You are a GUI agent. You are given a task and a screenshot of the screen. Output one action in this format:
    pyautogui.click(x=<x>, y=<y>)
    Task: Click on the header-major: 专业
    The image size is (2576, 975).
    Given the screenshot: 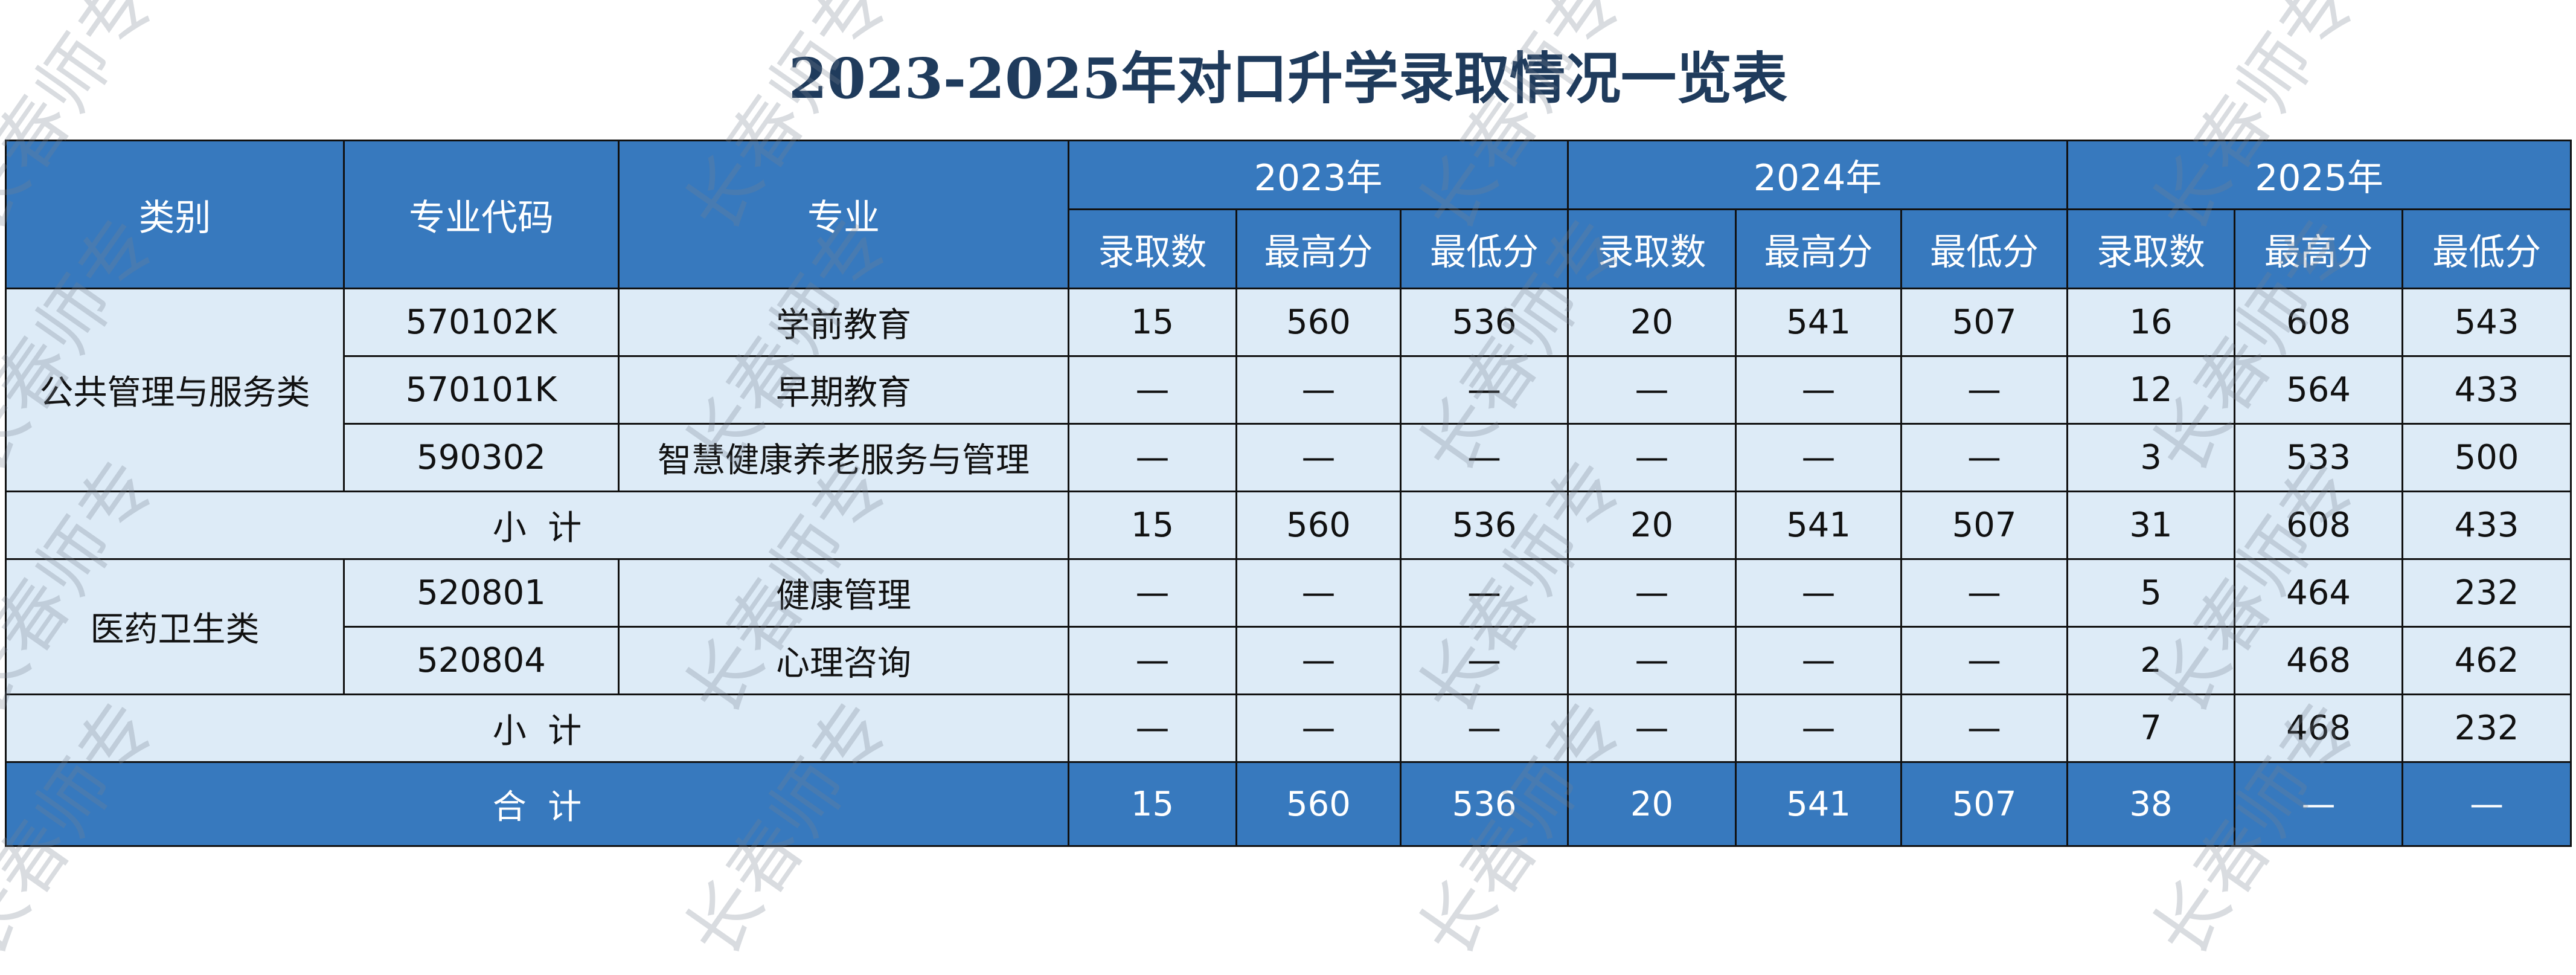 What is the action you would take?
    pyautogui.click(x=843, y=215)
    